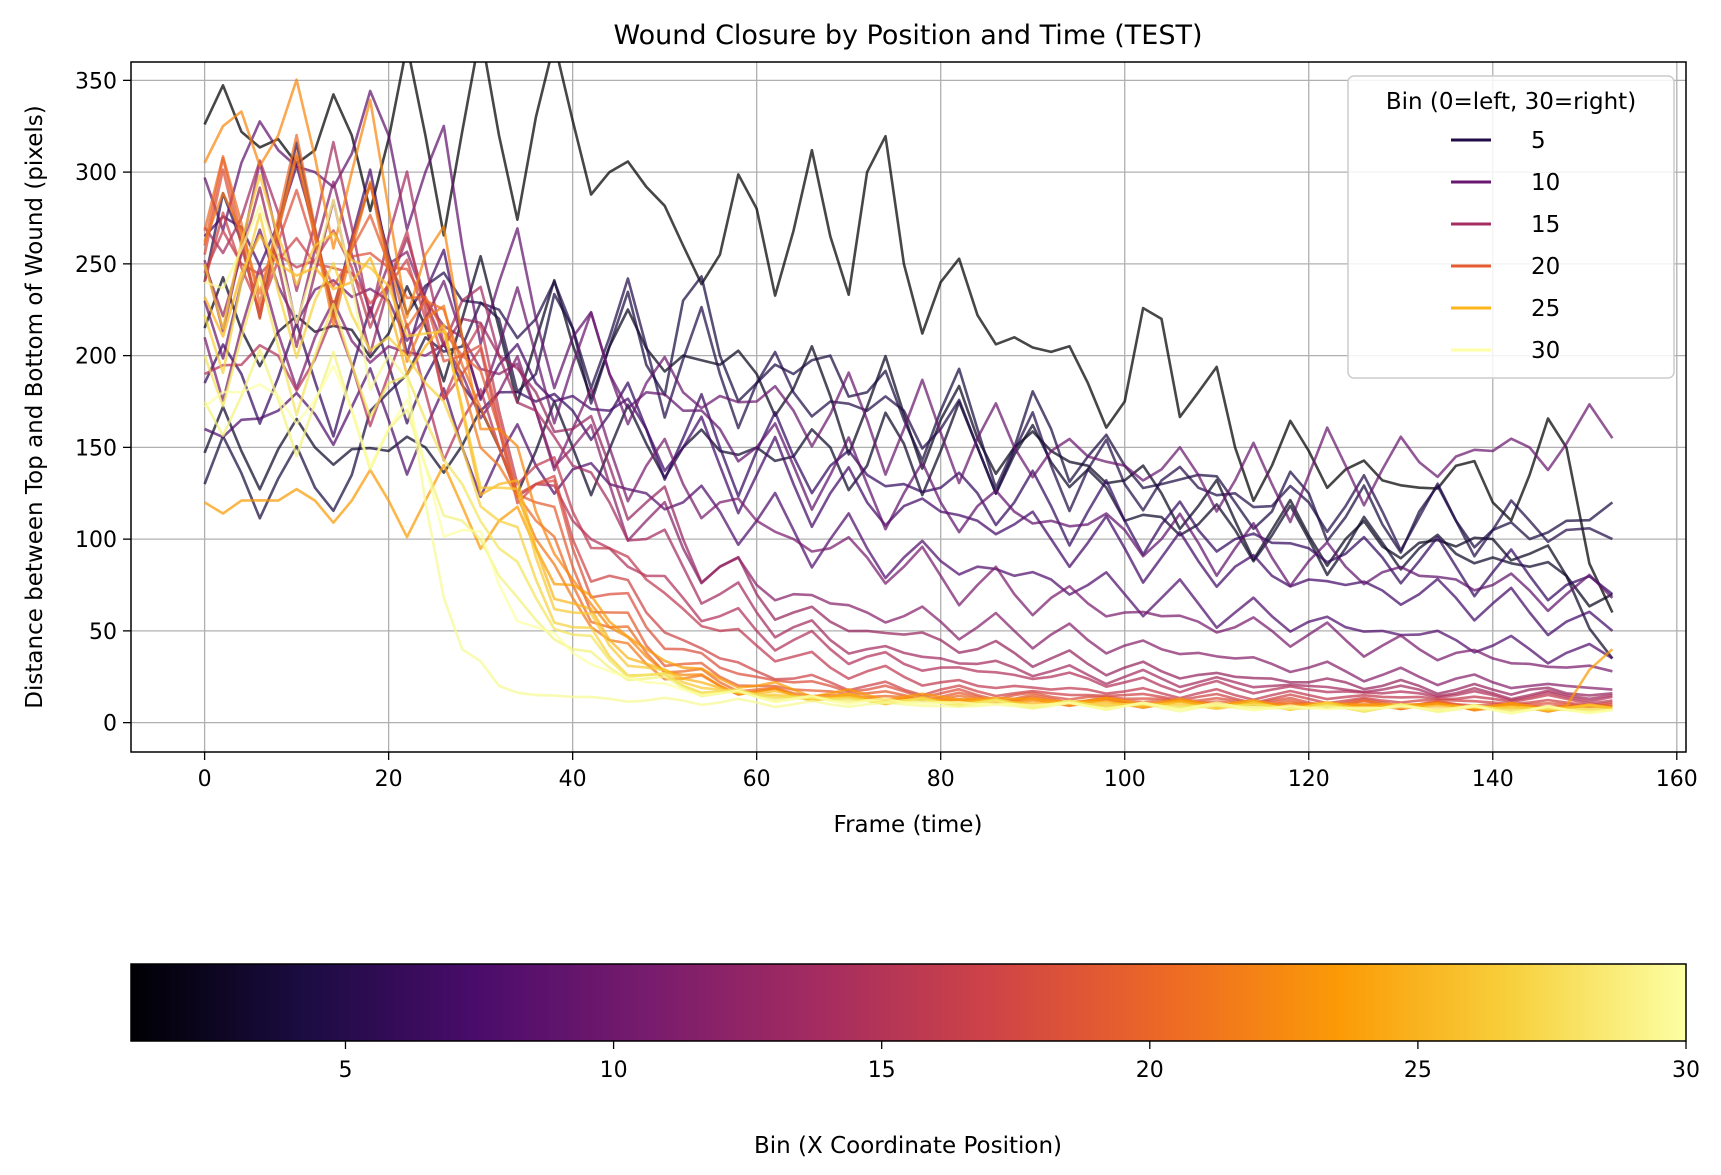 The width and height of the screenshot is (1721, 1175). I want to click on colorbar-tick-label: 15, so click(882, 1070).